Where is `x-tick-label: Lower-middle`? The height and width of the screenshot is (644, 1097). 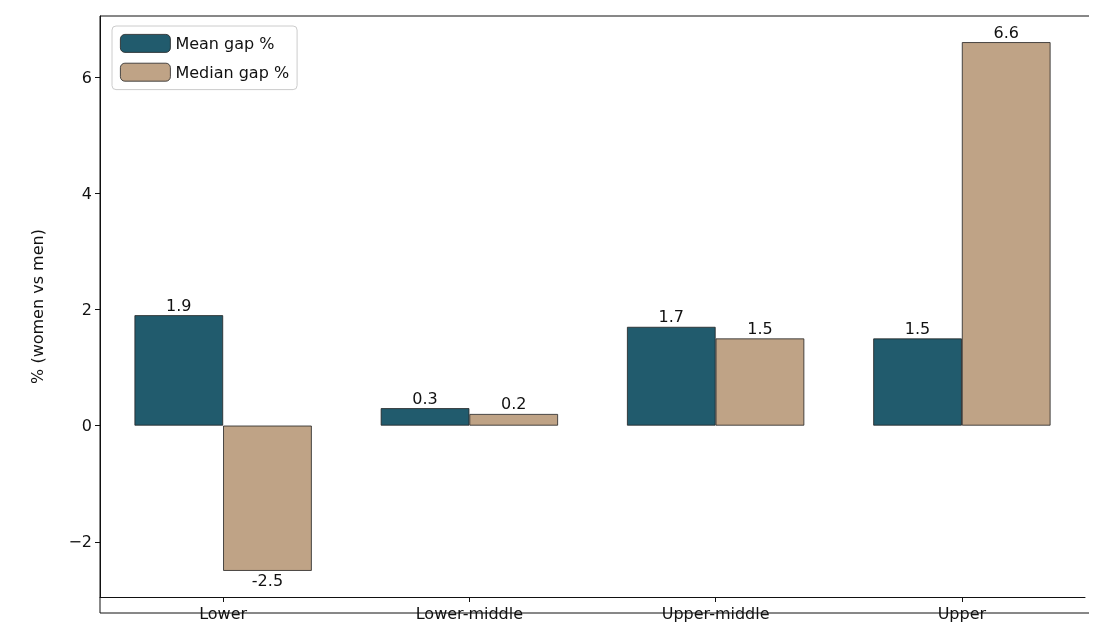
x-tick-label: Lower-middle is located at coordinates (469, 613).